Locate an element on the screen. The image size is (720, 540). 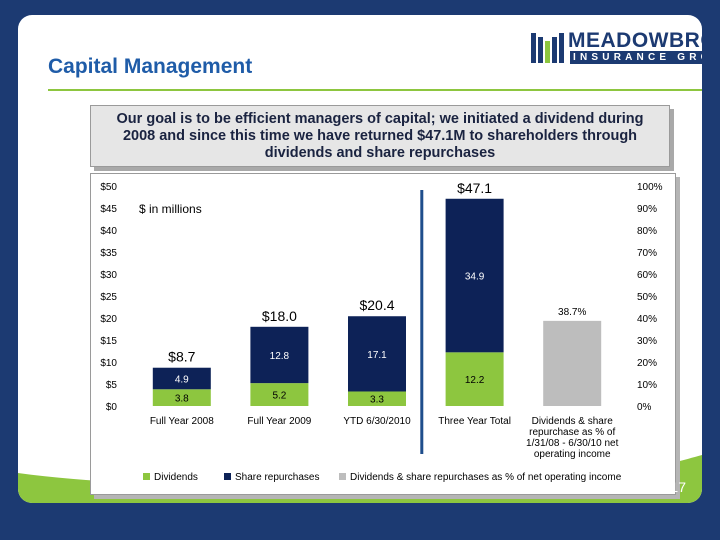
data-label: 5.2 is located at coordinates (279, 396).